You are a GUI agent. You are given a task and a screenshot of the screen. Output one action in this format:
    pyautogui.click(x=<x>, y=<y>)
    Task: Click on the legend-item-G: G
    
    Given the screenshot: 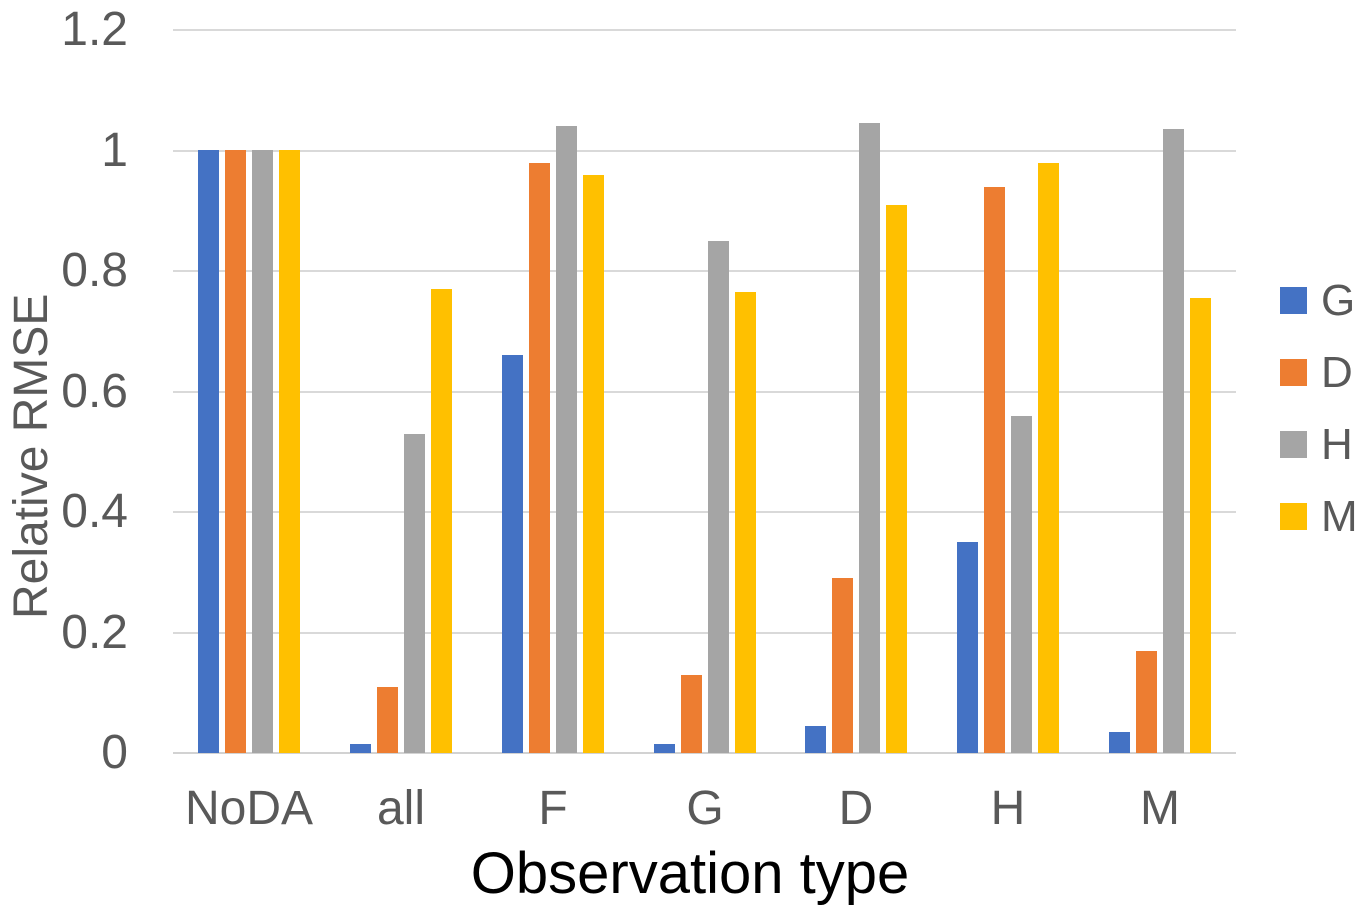 What is the action you would take?
    pyautogui.click(x=1319, y=300)
    